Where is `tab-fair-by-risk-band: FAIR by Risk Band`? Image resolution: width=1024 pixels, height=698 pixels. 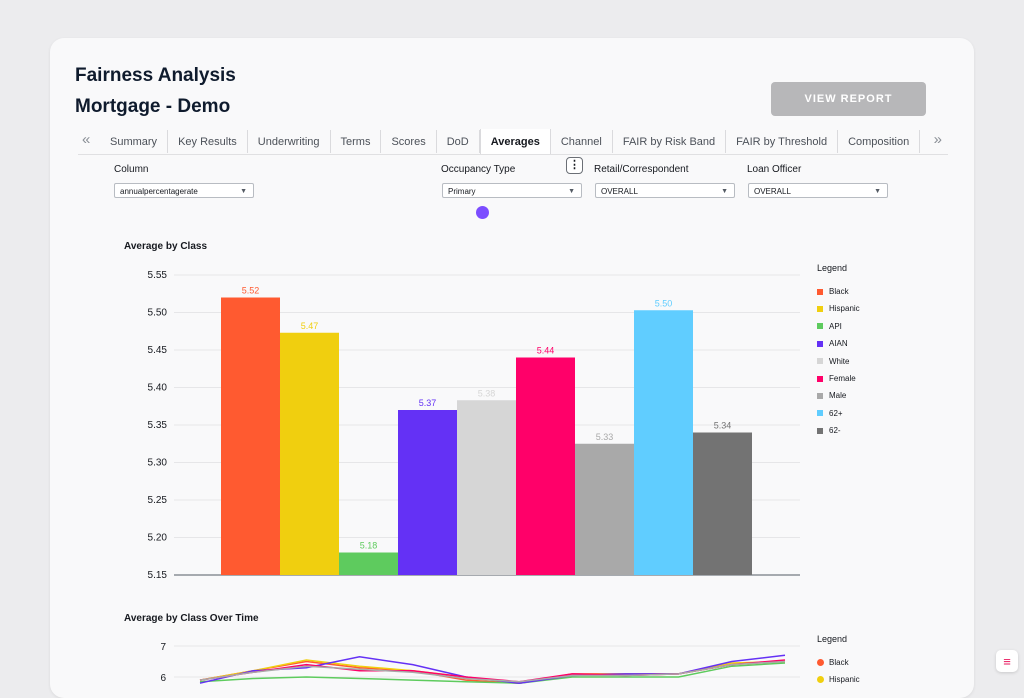
tab-fair-by-risk-band: FAIR by Risk Band is located at coordinates (670, 141).